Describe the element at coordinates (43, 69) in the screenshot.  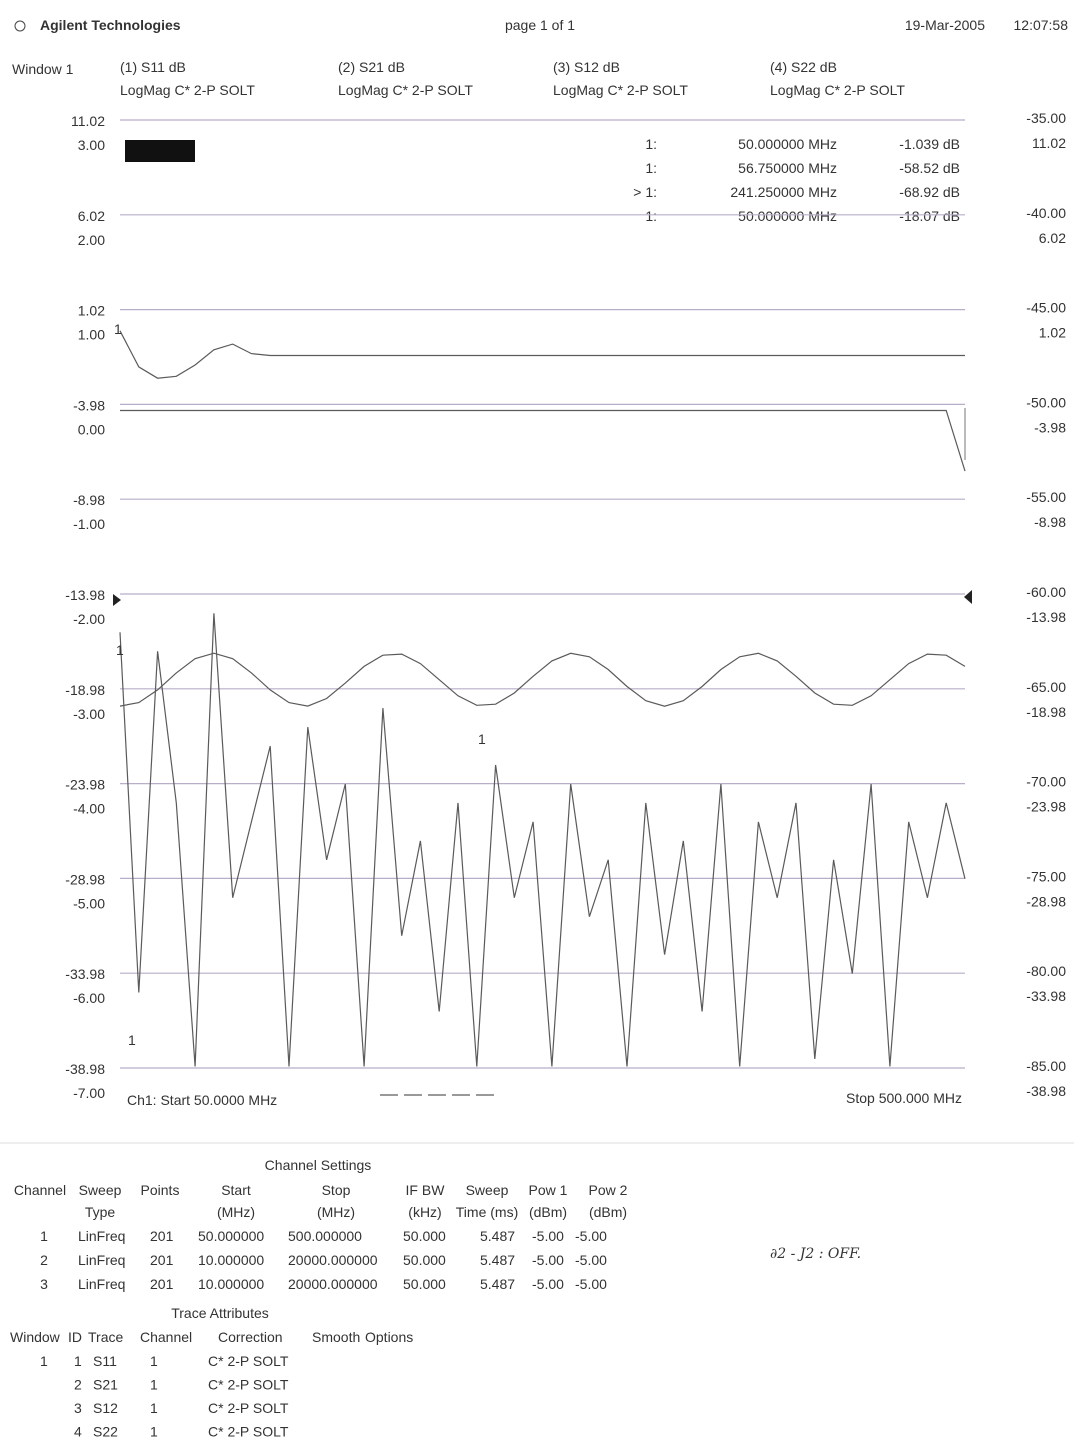
I see `window-label: Window 1` at that location.